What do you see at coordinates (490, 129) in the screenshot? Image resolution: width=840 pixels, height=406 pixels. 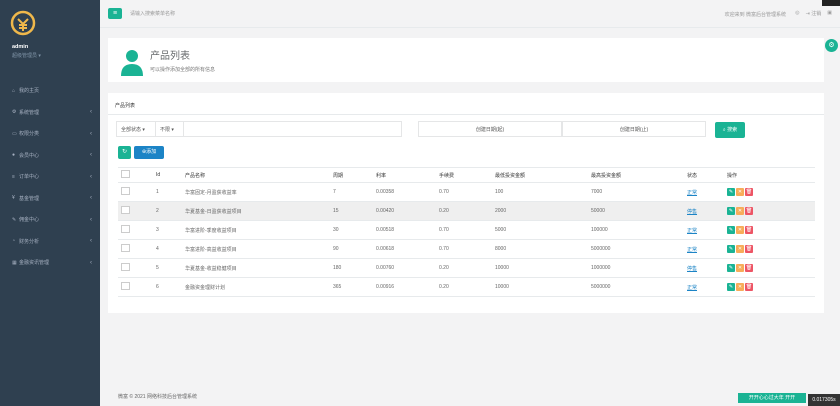 I see `start-date-input: 创建日期(起)` at bounding box center [490, 129].